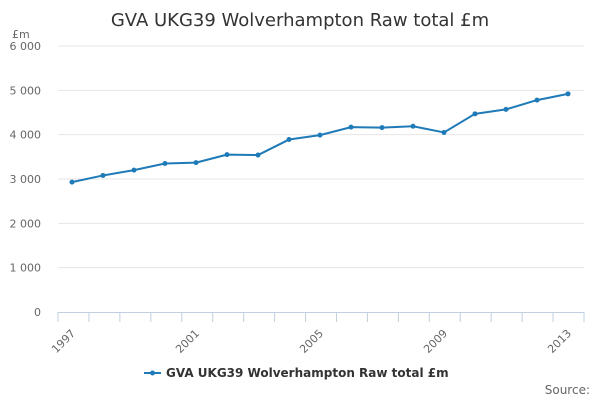 This screenshot has height=400, width=600. I want to click on y-tick-label: 6 000, so click(26, 46).